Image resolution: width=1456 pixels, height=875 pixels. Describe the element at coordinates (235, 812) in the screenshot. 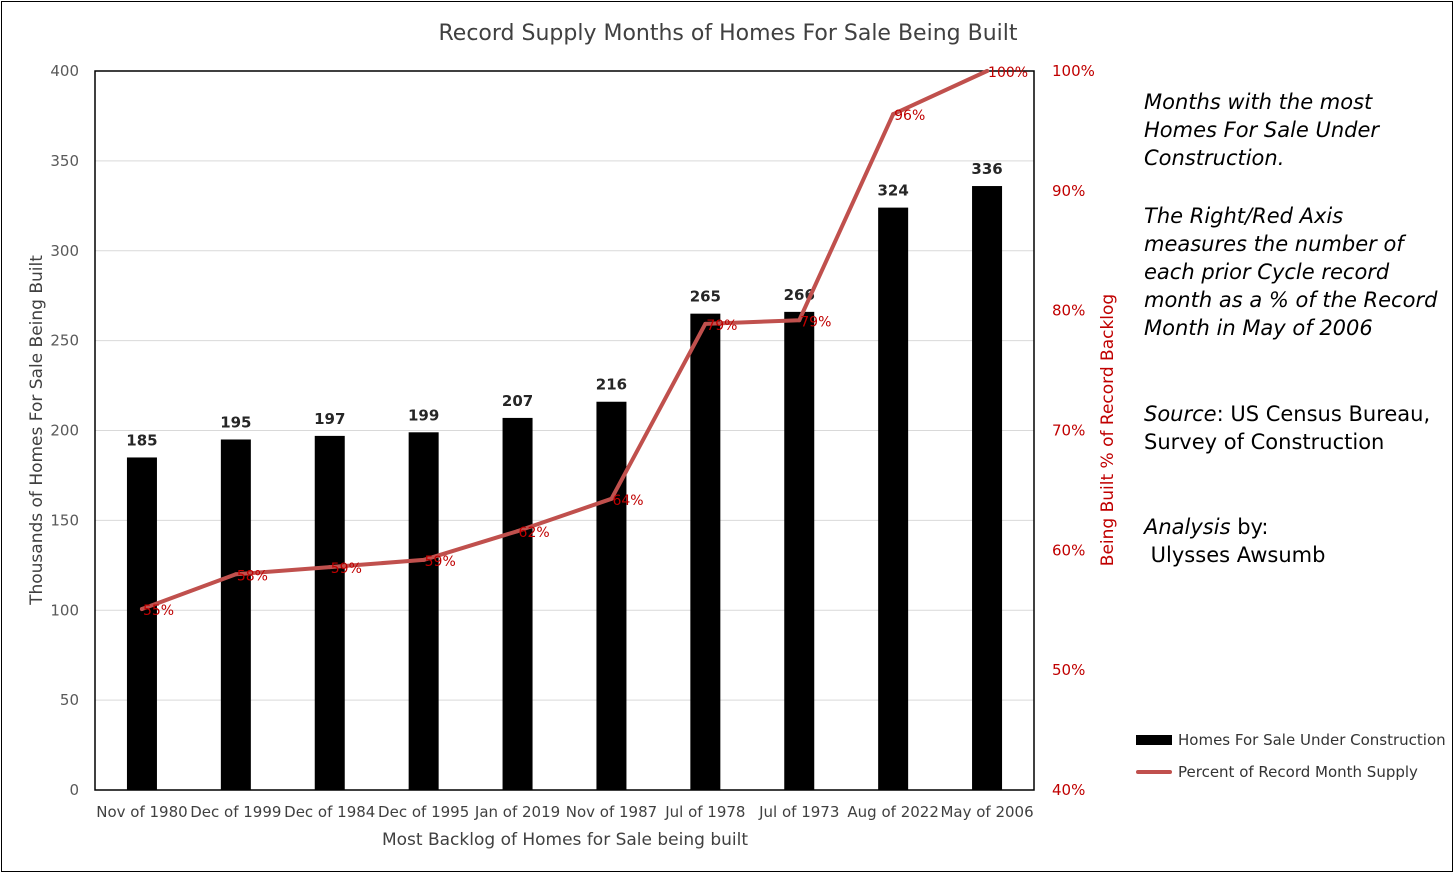

I see `x-tick-label: Dec of 1999` at that location.